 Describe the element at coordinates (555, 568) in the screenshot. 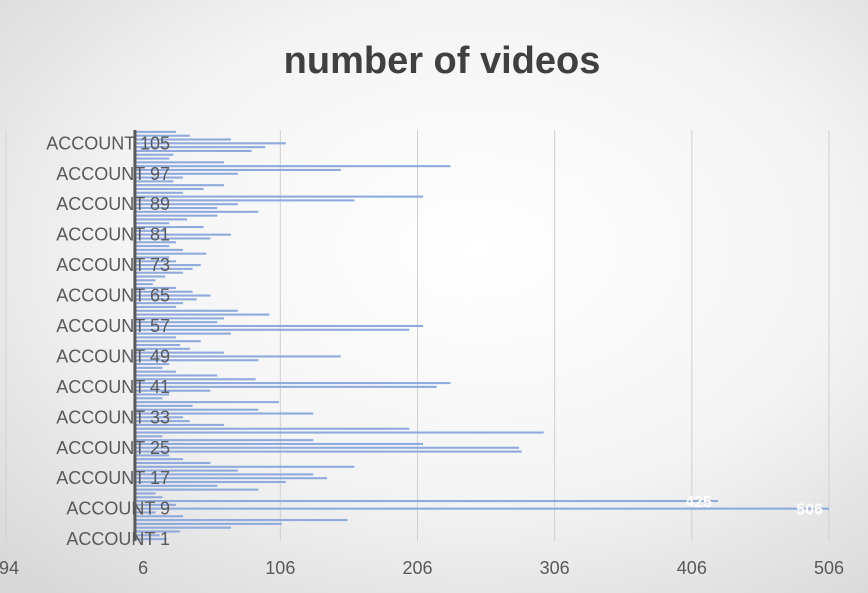

I see `x-tick-label: 306` at that location.